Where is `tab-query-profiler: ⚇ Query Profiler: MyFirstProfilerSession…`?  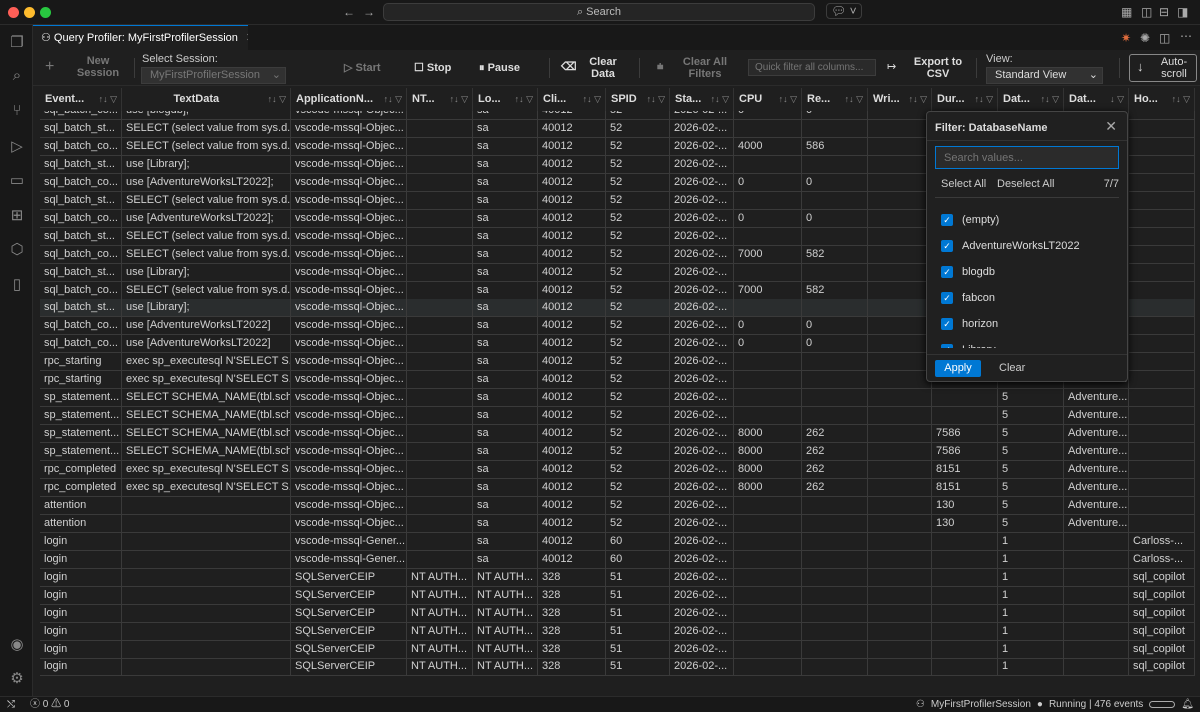
tab-query-profiler: ⚇ Query Profiler: MyFirstProfilerSession… is located at coordinates (140, 37).